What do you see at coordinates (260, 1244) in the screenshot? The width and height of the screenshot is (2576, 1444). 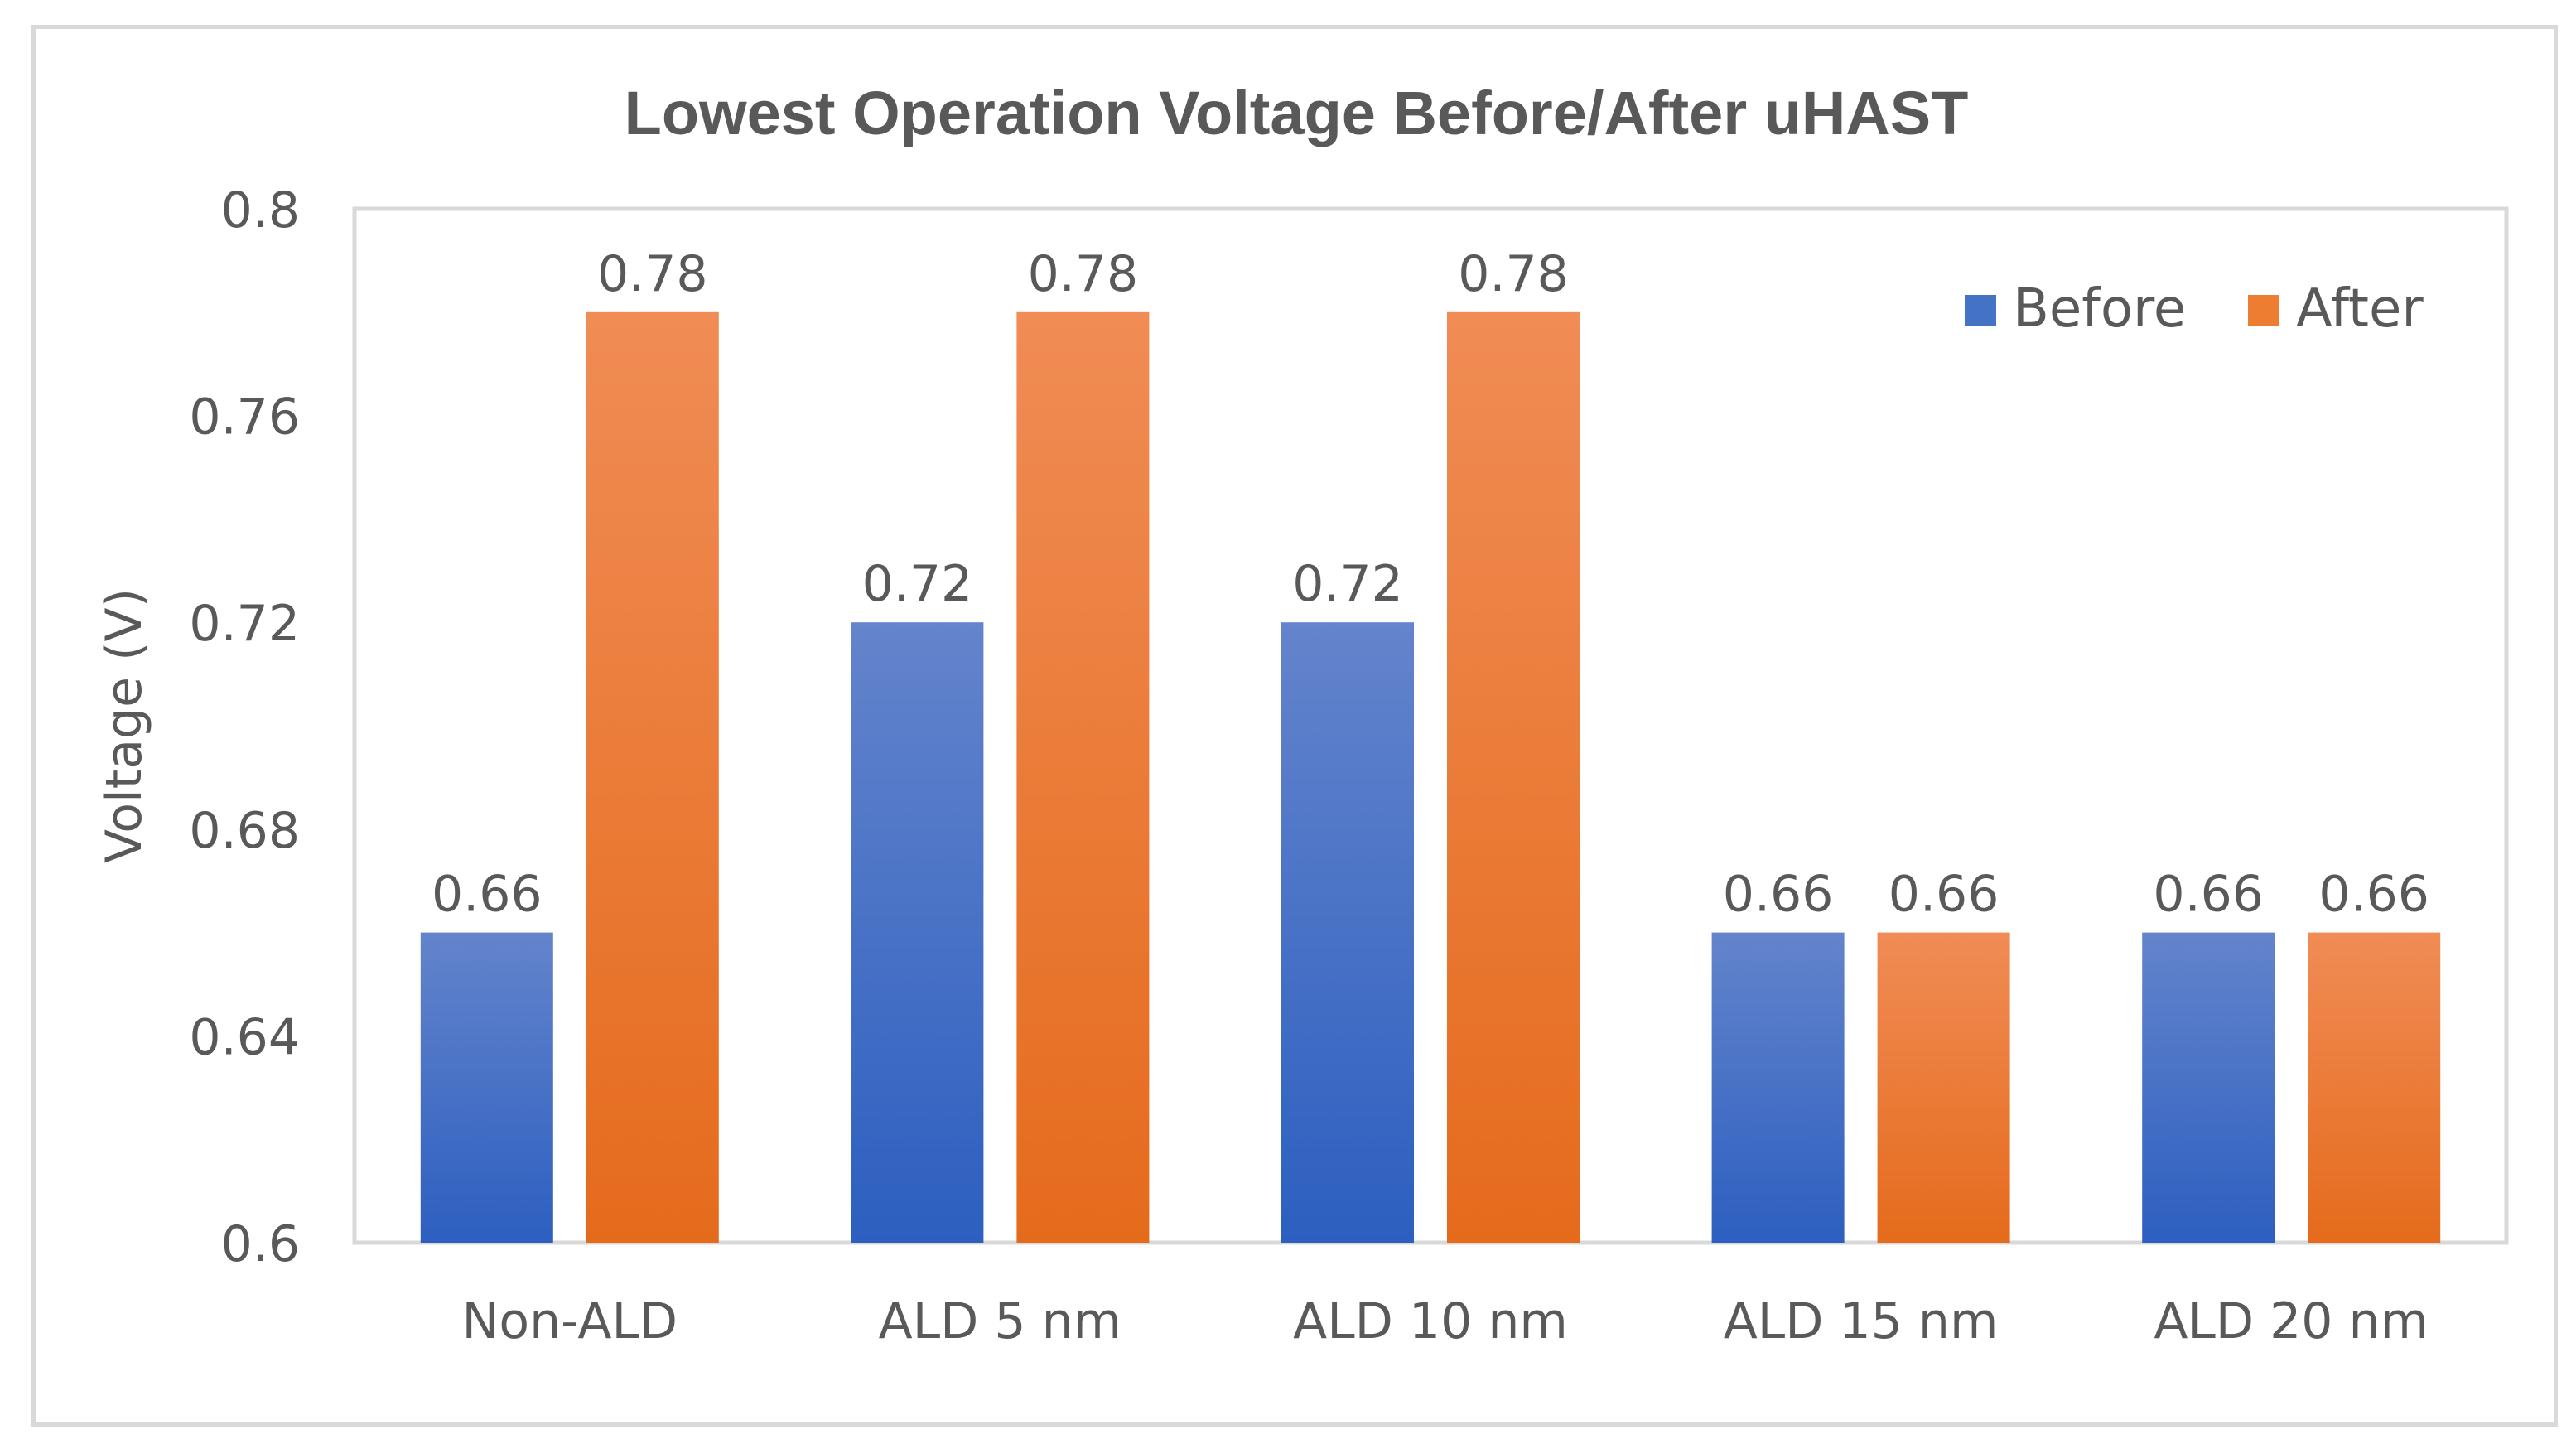 I see `y-tick-label: 0.6` at bounding box center [260, 1244].